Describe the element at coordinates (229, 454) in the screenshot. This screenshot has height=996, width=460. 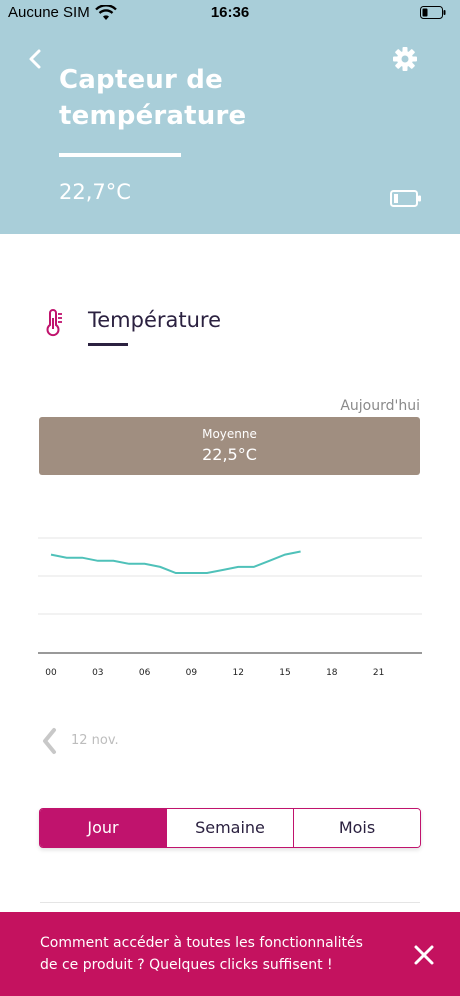
I see `average-value: 22,5°C` at that location.